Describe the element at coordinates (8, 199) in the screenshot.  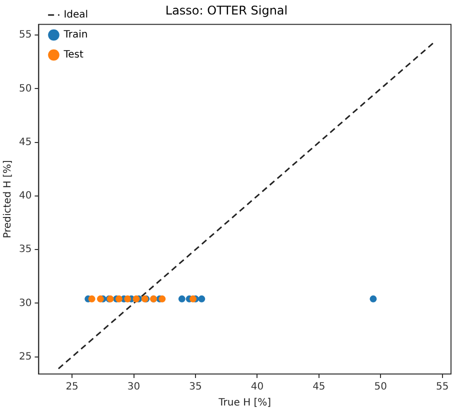
I see `y-axis-title: Predicted H [%]` at that location.